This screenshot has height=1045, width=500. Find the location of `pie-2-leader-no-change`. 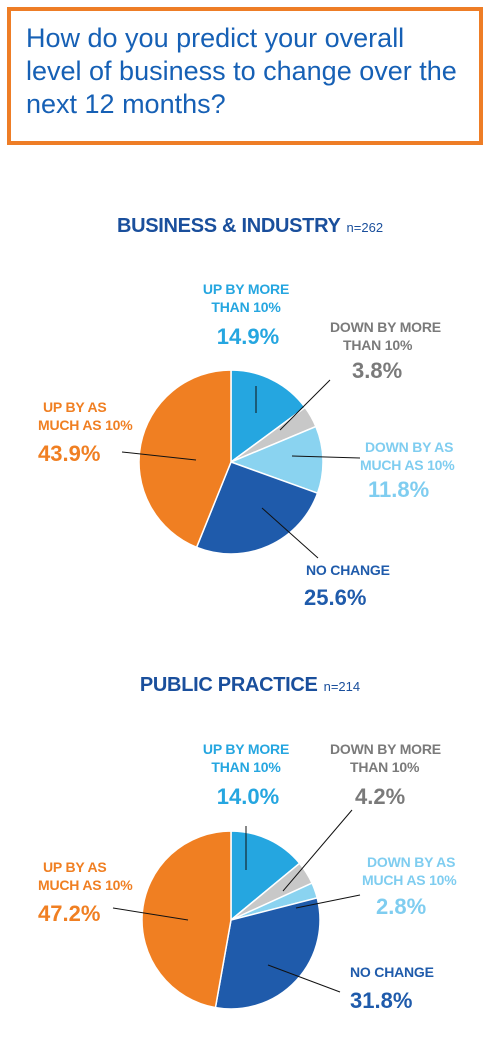

pie-2-leader-no-change is located at coordinates (304, 978).